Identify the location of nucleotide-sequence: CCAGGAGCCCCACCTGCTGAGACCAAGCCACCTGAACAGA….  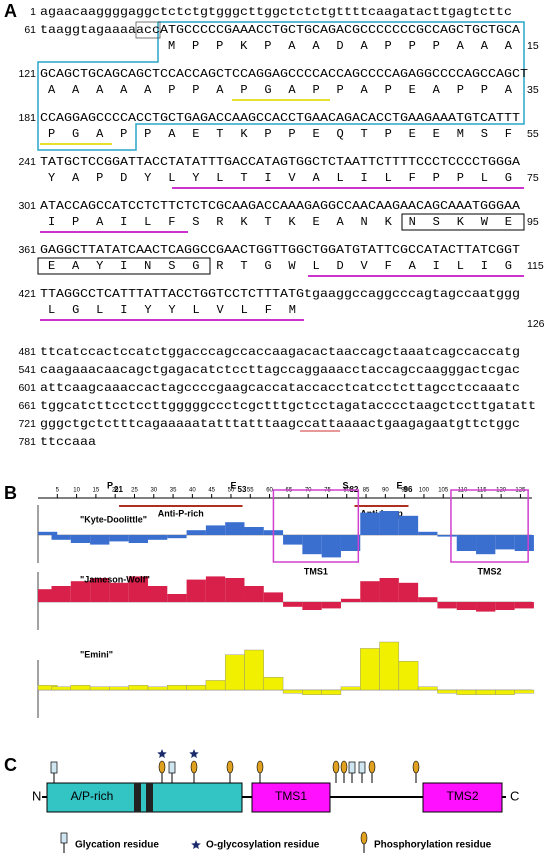
(280, 118).